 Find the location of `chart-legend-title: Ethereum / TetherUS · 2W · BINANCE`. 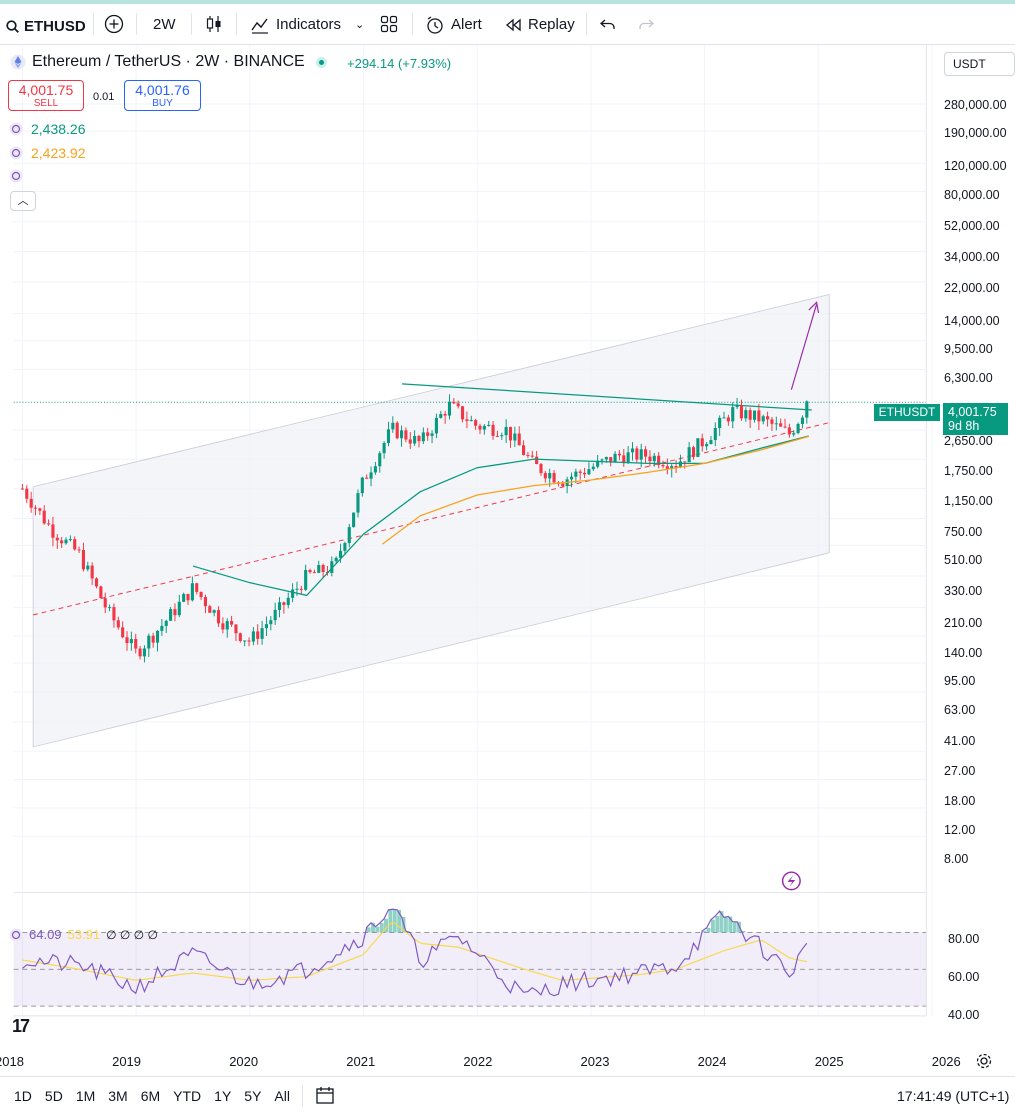

chart-legend-title: Ethereum / TetherUS · 2W · BINANCE is located at coordinates (157, 62).